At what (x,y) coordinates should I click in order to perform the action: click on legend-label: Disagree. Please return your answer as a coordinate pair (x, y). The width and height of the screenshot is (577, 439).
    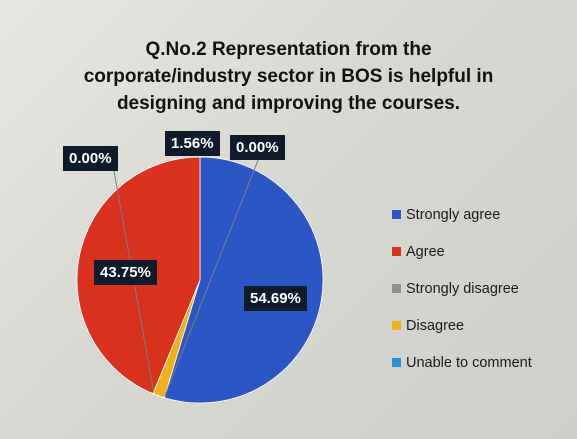
    Looking at the image, I should click on (435, 325).